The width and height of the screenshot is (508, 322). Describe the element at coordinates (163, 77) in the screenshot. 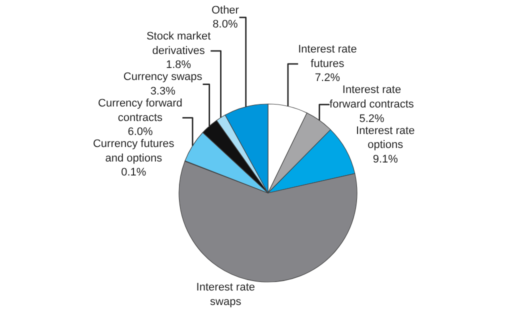

I see `slice-label: Currency swaps` at that location.